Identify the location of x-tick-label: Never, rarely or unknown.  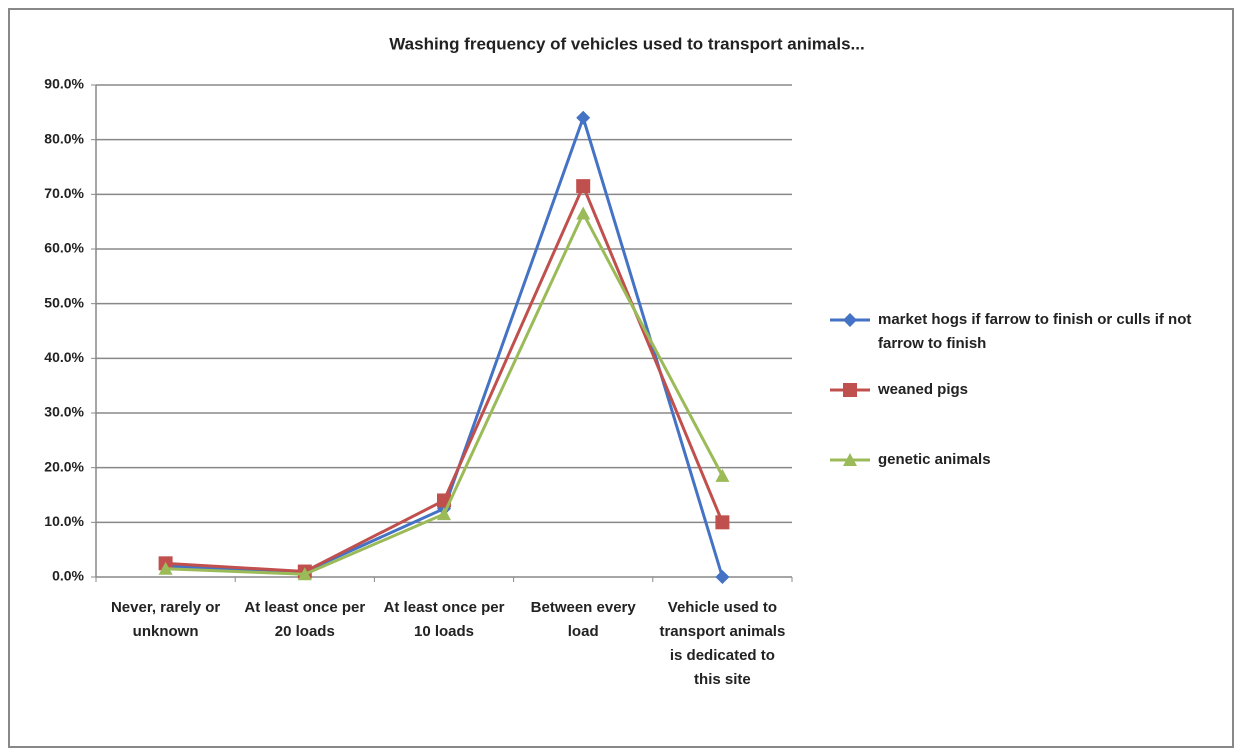
(165, 619).